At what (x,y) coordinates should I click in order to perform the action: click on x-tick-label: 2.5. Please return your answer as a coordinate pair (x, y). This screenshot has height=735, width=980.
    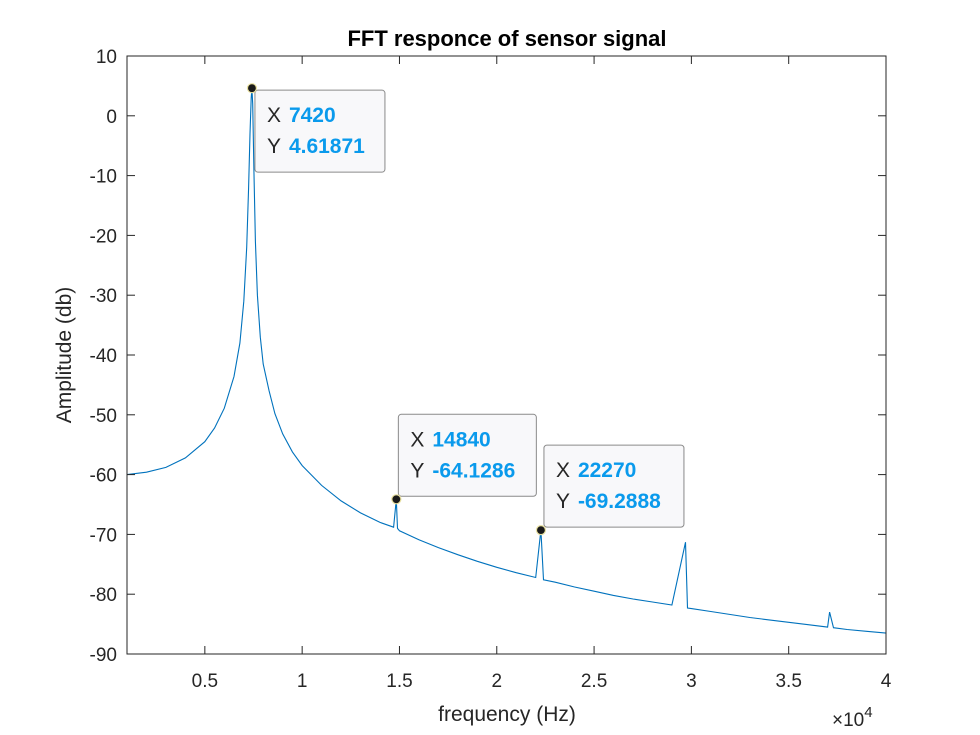
    Looking at the image, I should click on (594, 681).